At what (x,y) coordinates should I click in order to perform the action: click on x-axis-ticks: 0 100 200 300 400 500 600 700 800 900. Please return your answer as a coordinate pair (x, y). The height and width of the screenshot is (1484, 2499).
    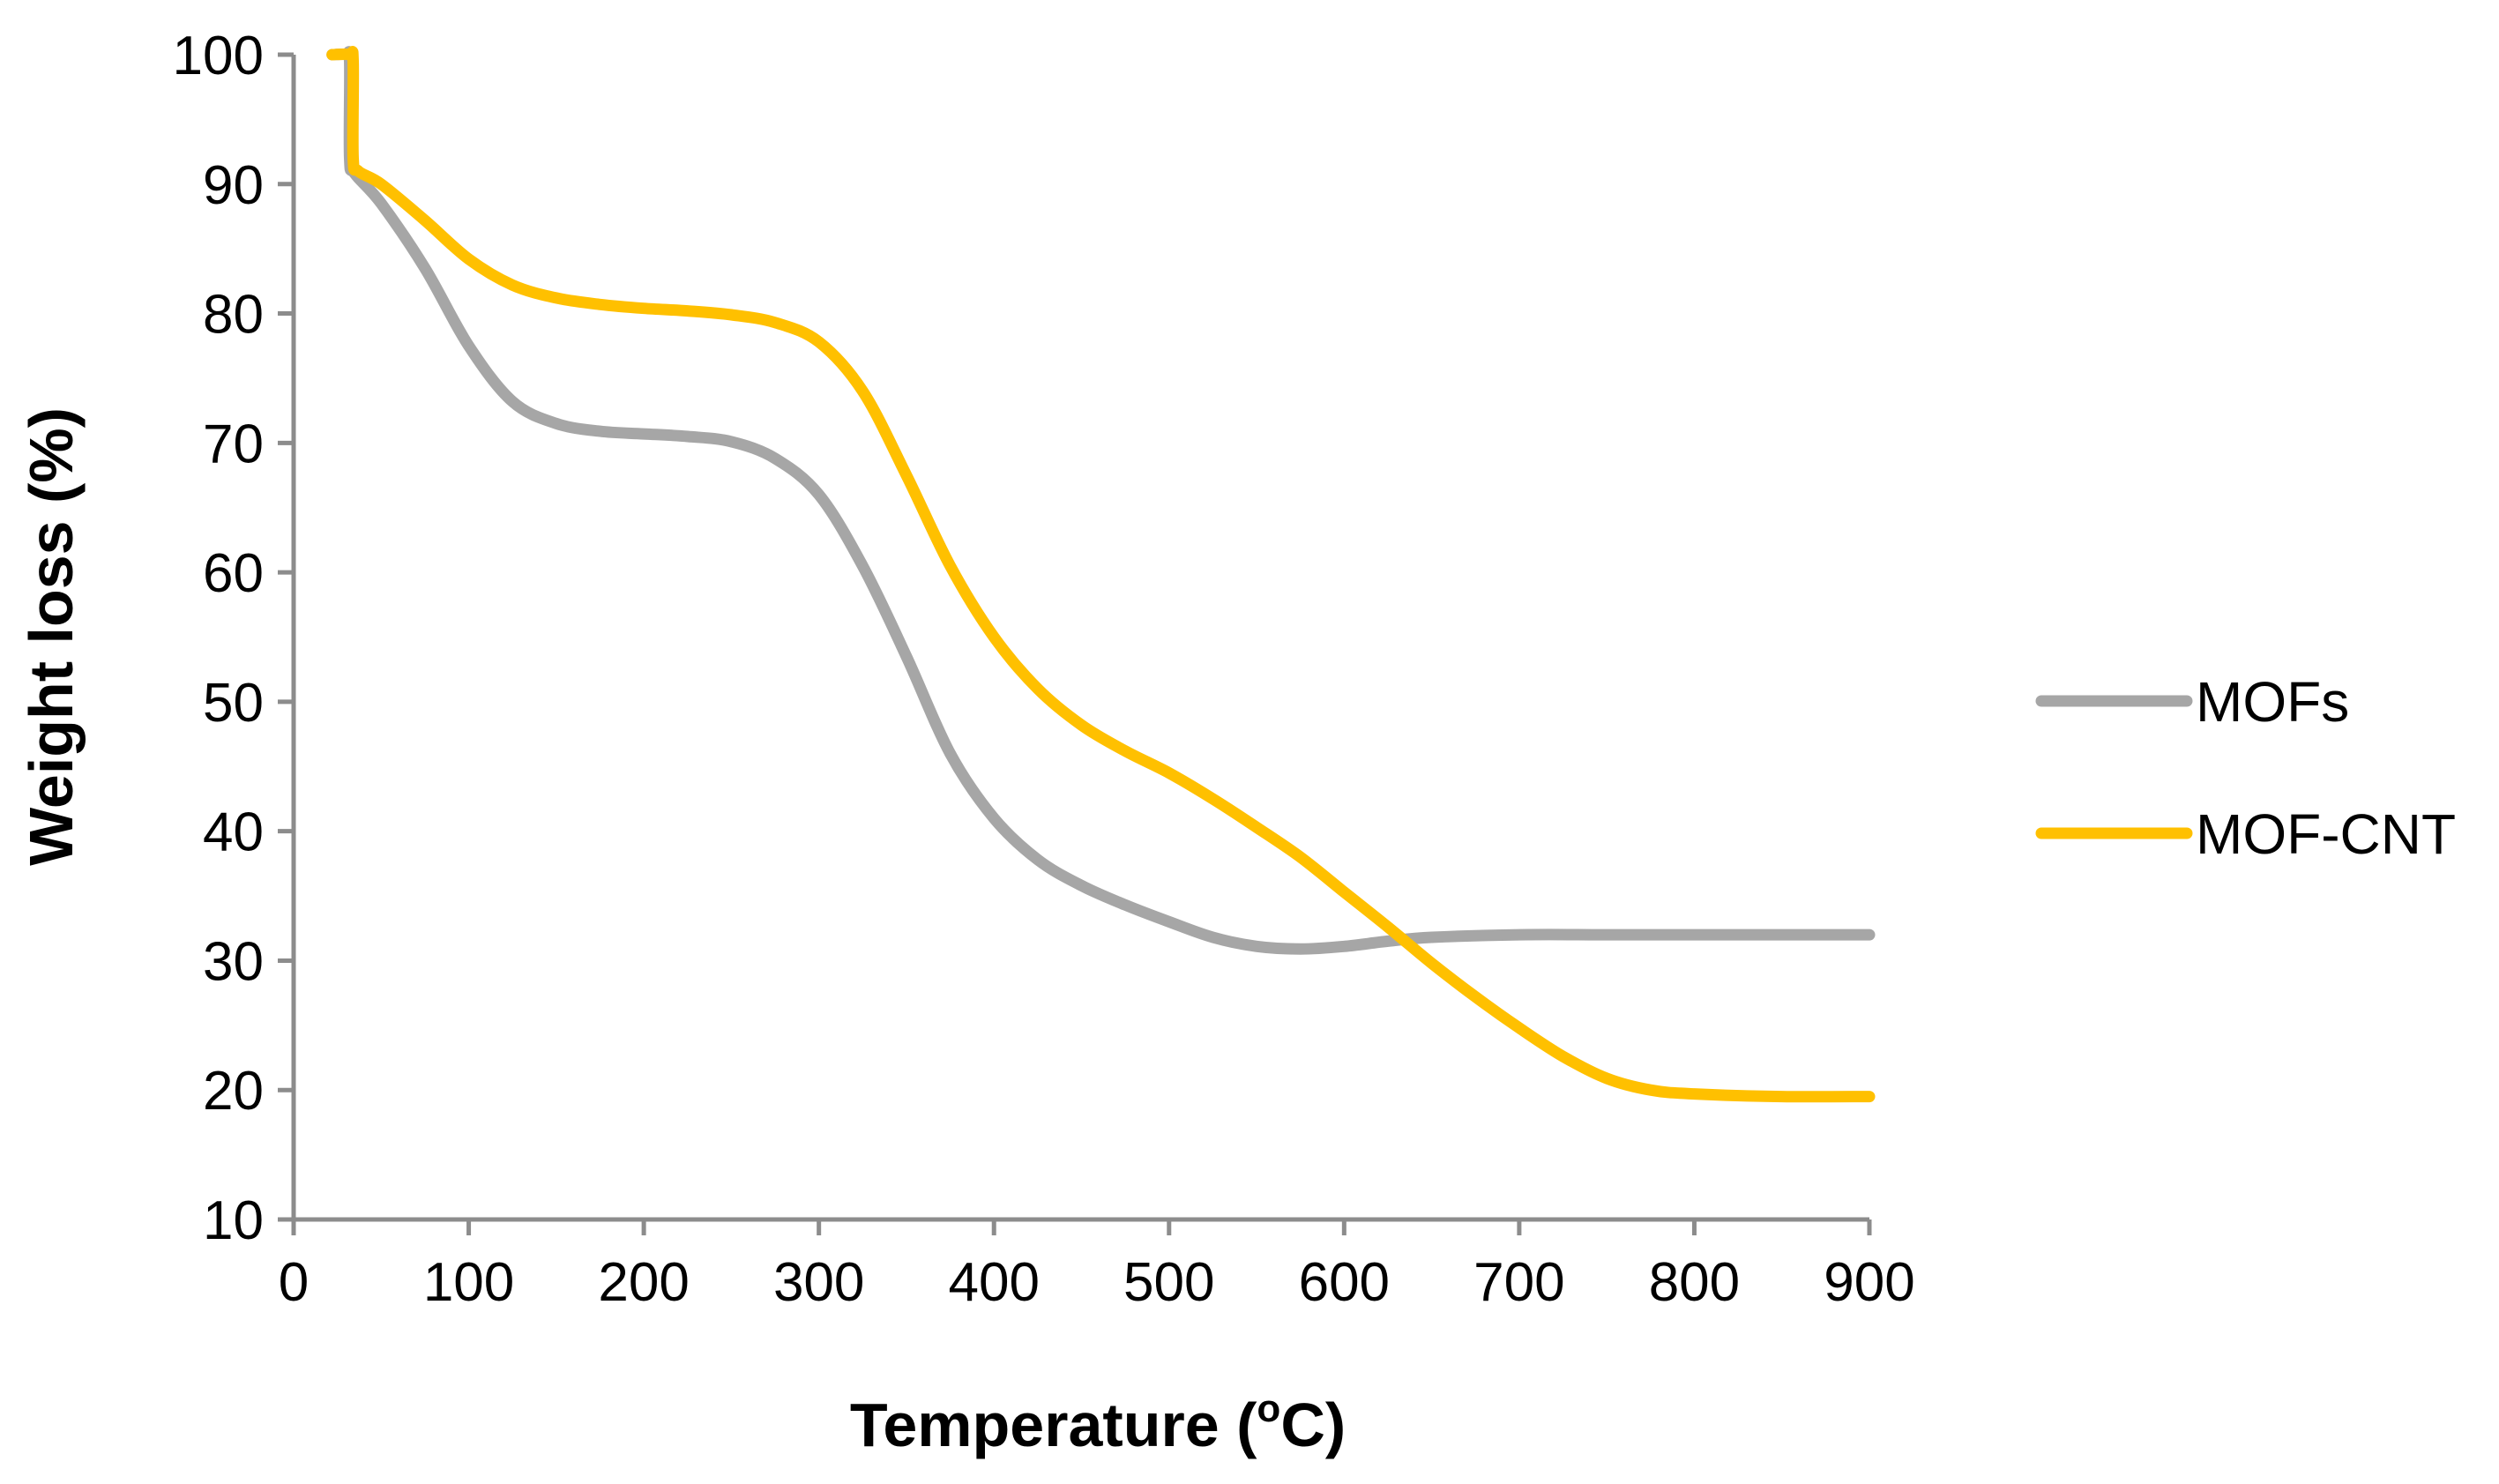
    Looking at the image, I should click on (1097, 1266).